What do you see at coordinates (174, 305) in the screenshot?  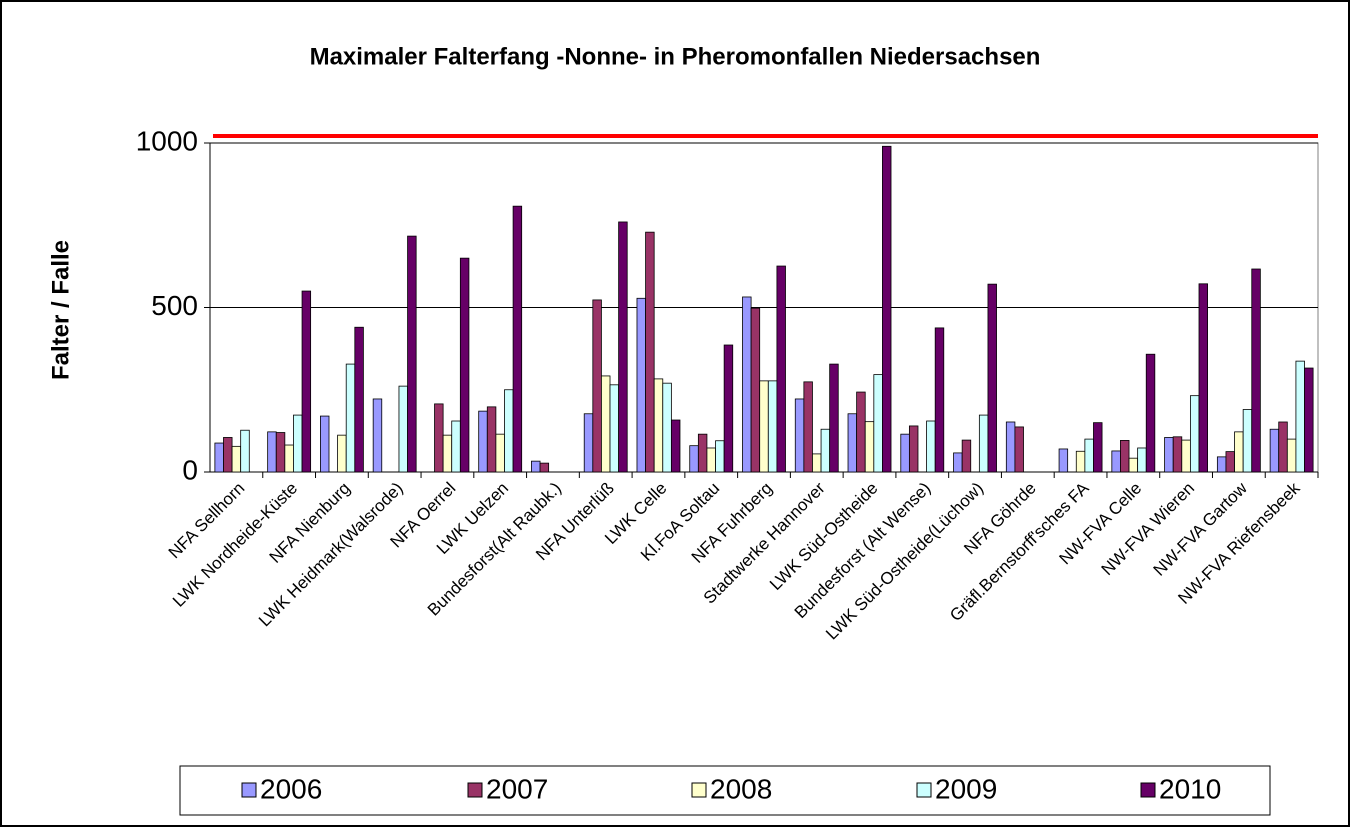 I see `y-tick-label: 500` at bounding box center [174, 305].